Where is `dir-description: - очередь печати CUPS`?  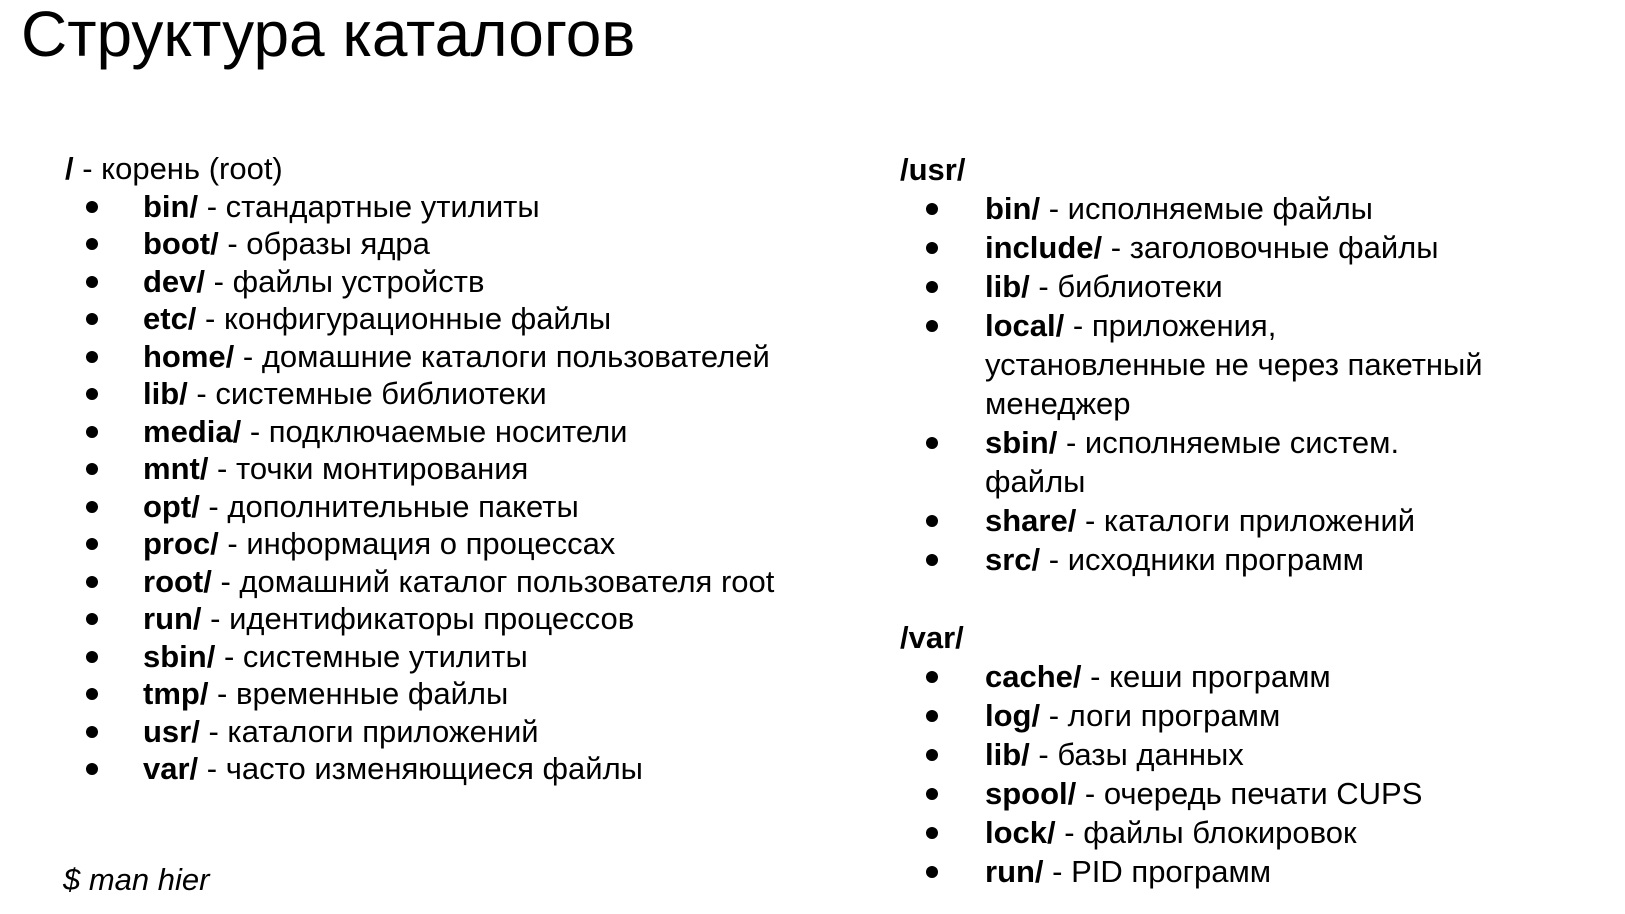 dir-description: - очередь печати CUPS is located at coordinates (1249, 793).